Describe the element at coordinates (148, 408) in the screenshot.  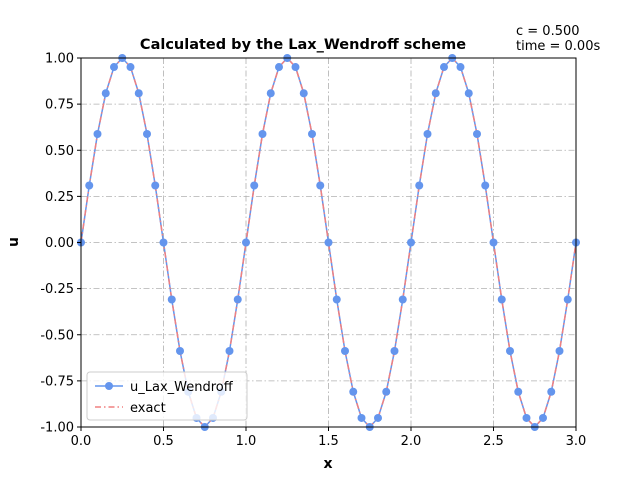
I see `legend-label-exact: exact` at that location.